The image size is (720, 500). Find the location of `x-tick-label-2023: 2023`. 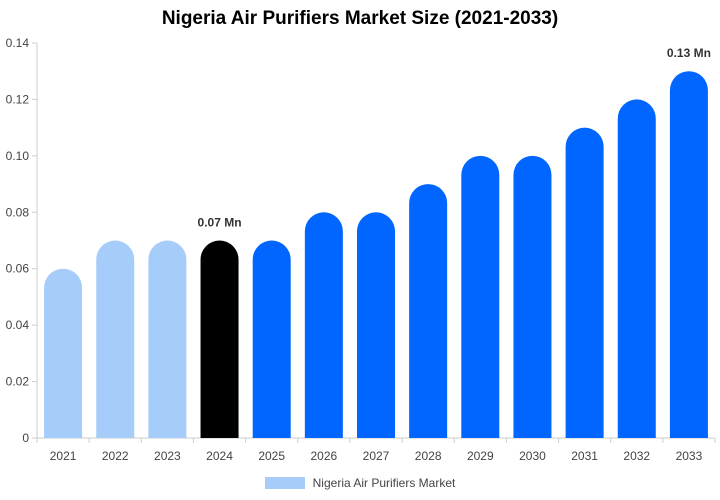

x-tick-label-2023: 2023 is located at coordinates (167, 456).